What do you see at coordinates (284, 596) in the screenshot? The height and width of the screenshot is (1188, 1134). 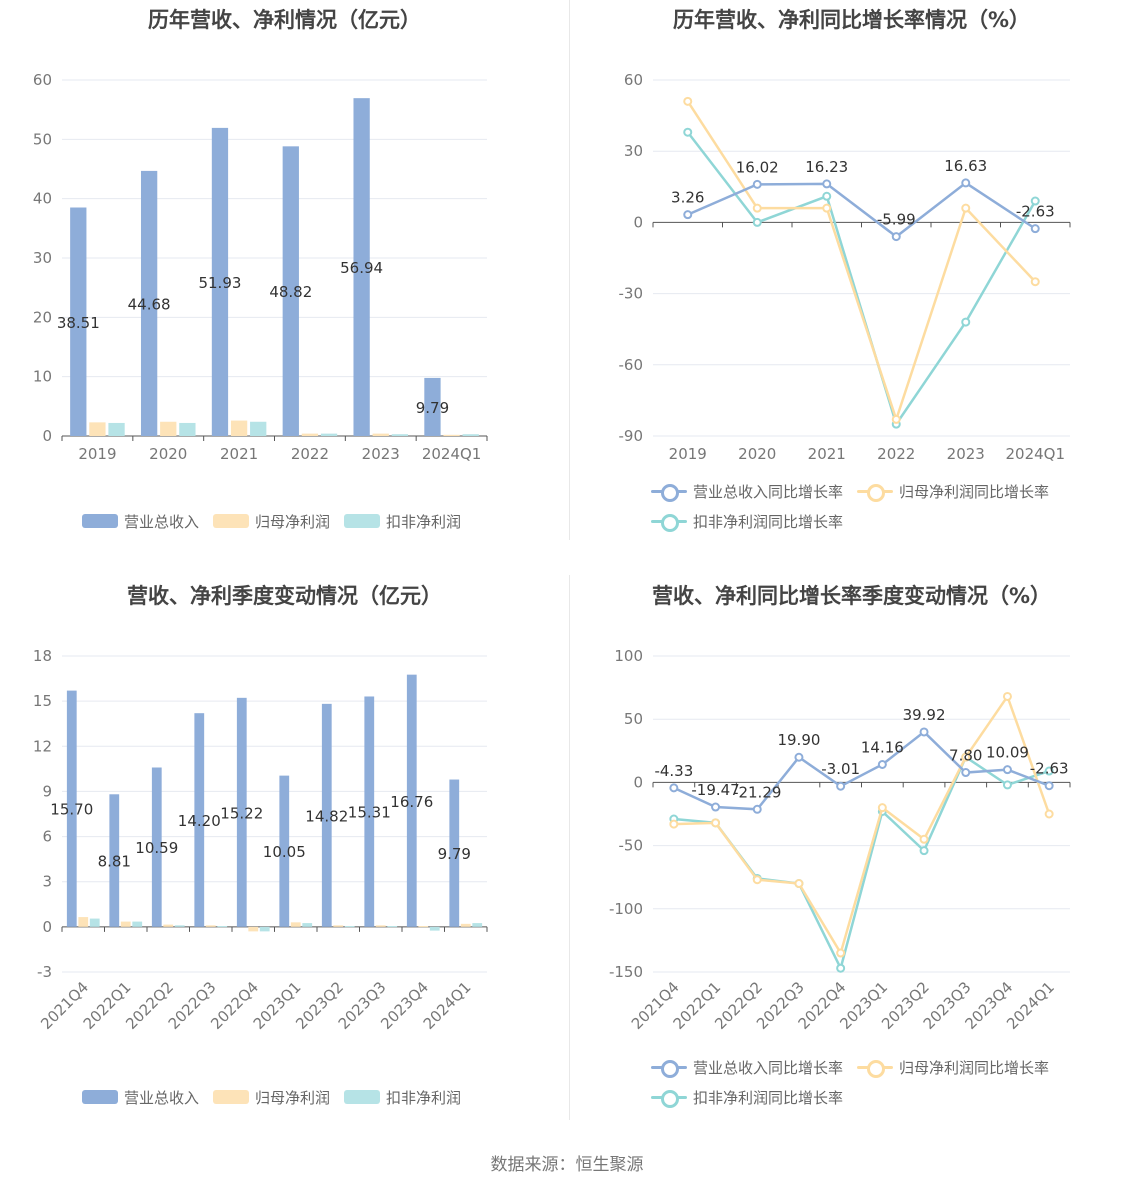 I see `chart-title: 营收、净利季度变动情况（亿元）` at bounding box center [284, 596].